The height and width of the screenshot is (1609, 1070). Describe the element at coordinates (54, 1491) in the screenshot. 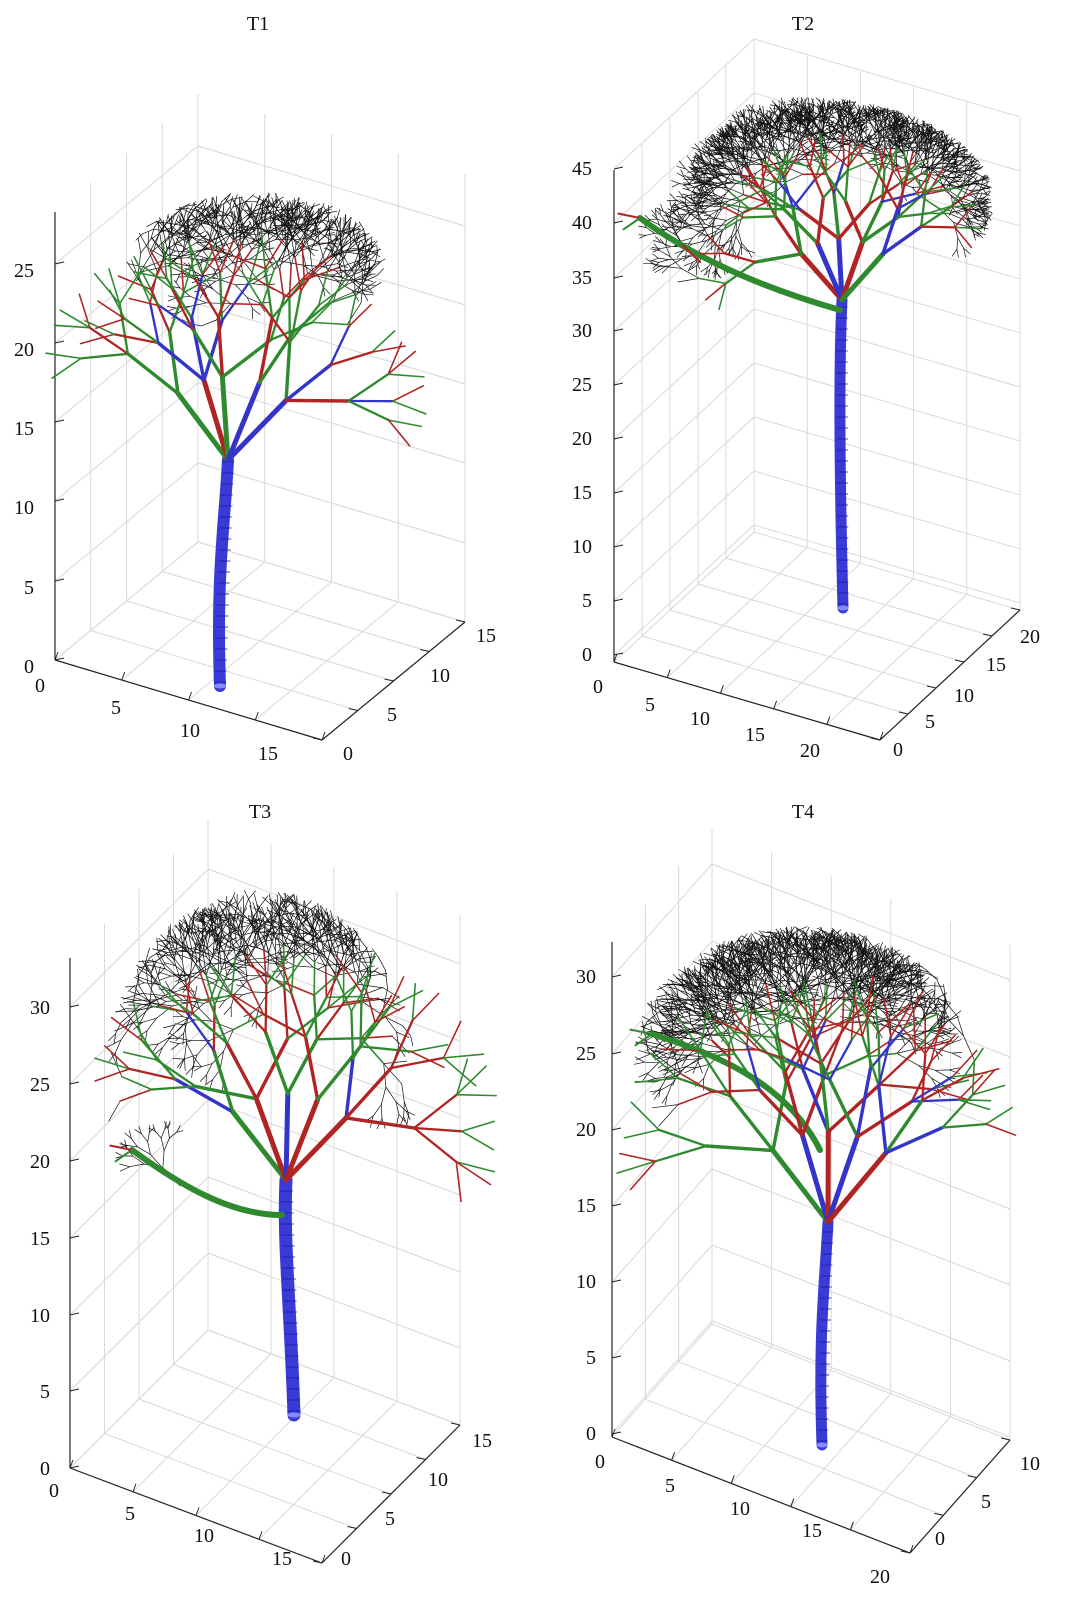

I see `x-tick-label: 0` at that location.